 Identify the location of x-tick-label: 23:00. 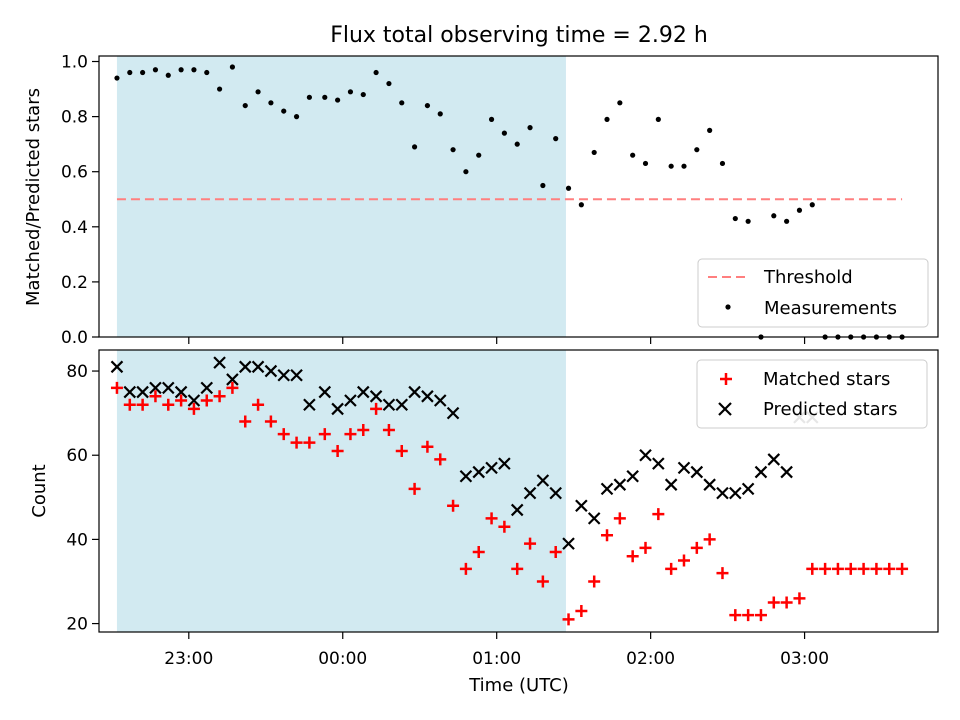
(188, 659).